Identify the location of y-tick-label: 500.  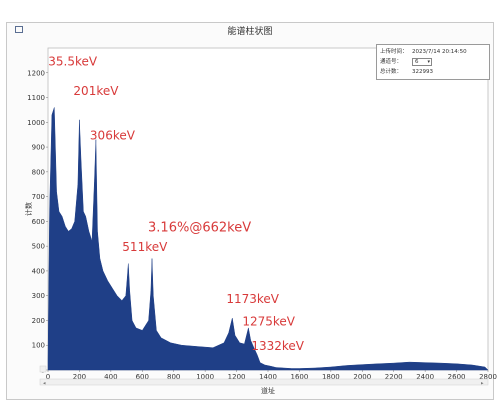
(38, 247).